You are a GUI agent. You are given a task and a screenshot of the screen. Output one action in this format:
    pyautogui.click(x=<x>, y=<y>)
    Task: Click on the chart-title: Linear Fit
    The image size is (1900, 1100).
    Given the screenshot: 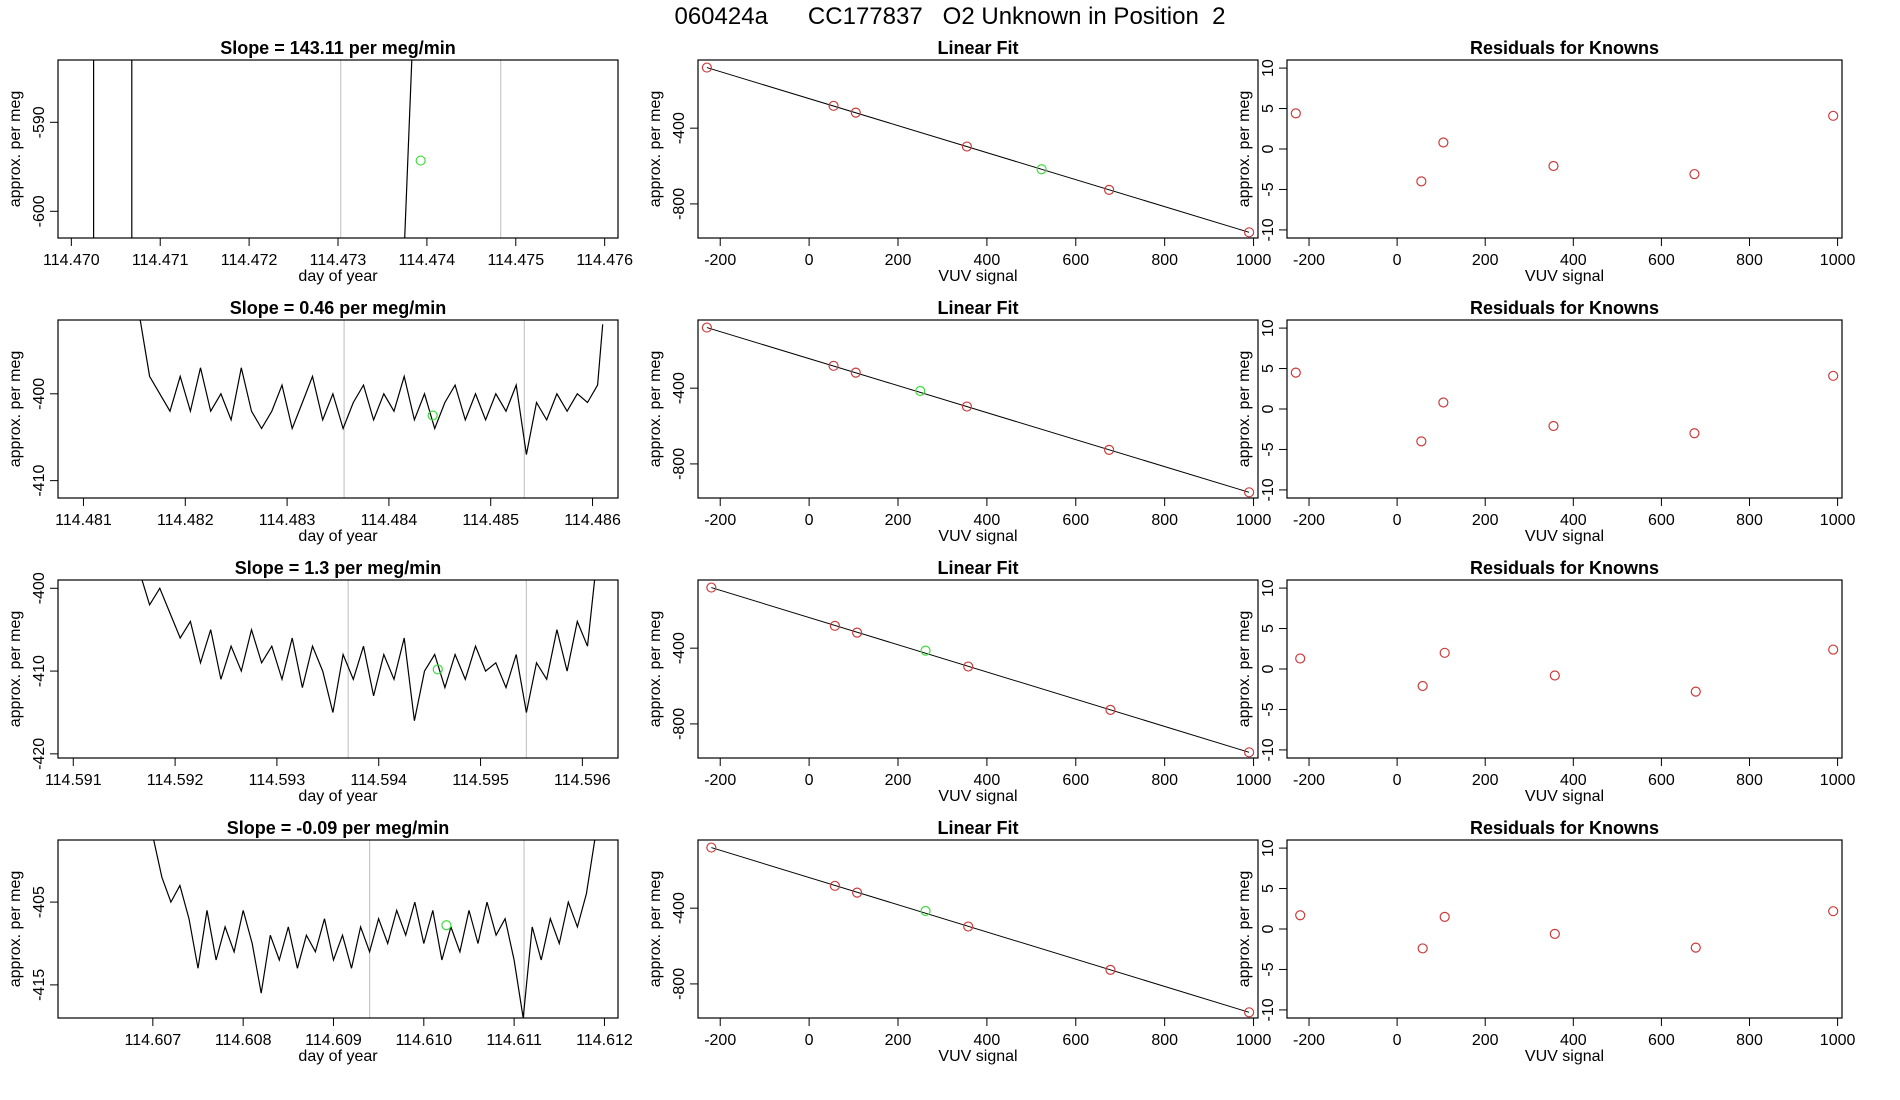 What is the action you would take?
    pyautogui.click(x=977, y=308)
    